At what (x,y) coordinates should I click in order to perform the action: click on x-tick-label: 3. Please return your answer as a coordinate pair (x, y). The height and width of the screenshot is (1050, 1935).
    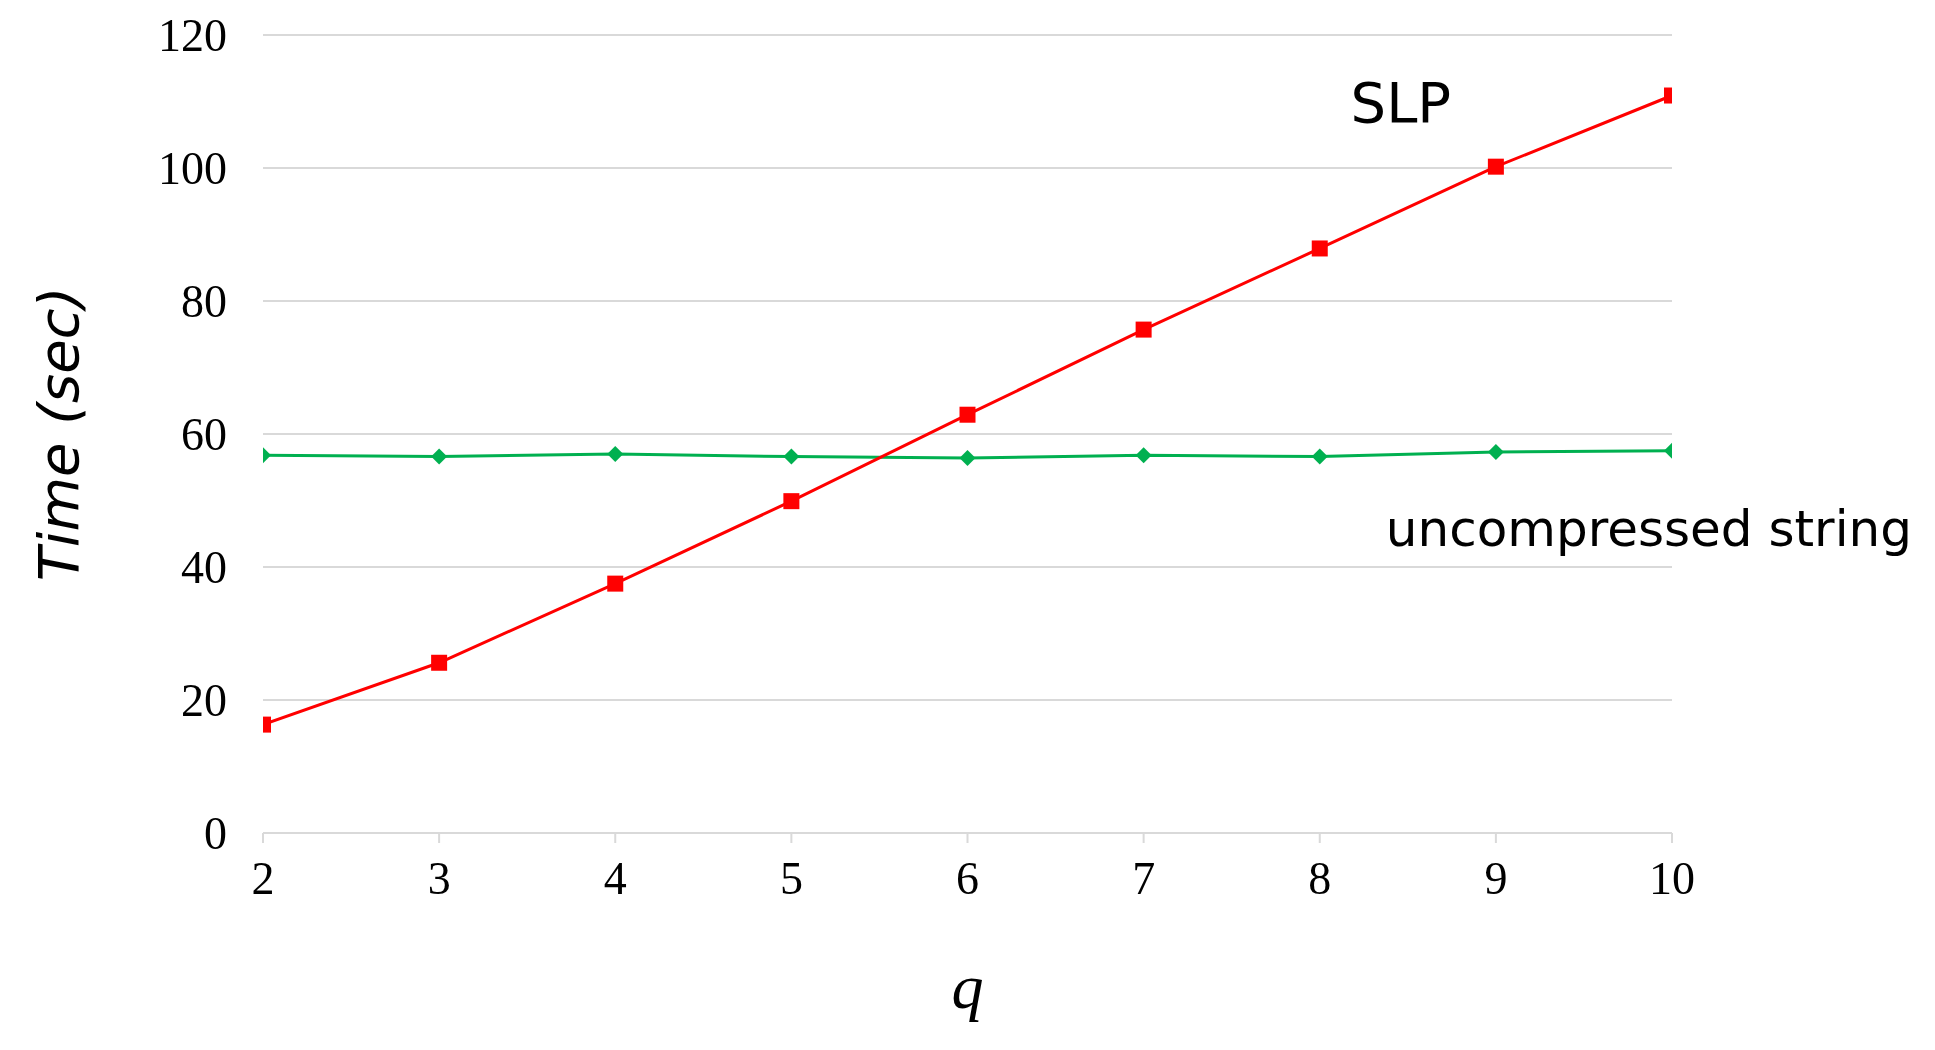
    Looking at the image, I should click on (439, 878).